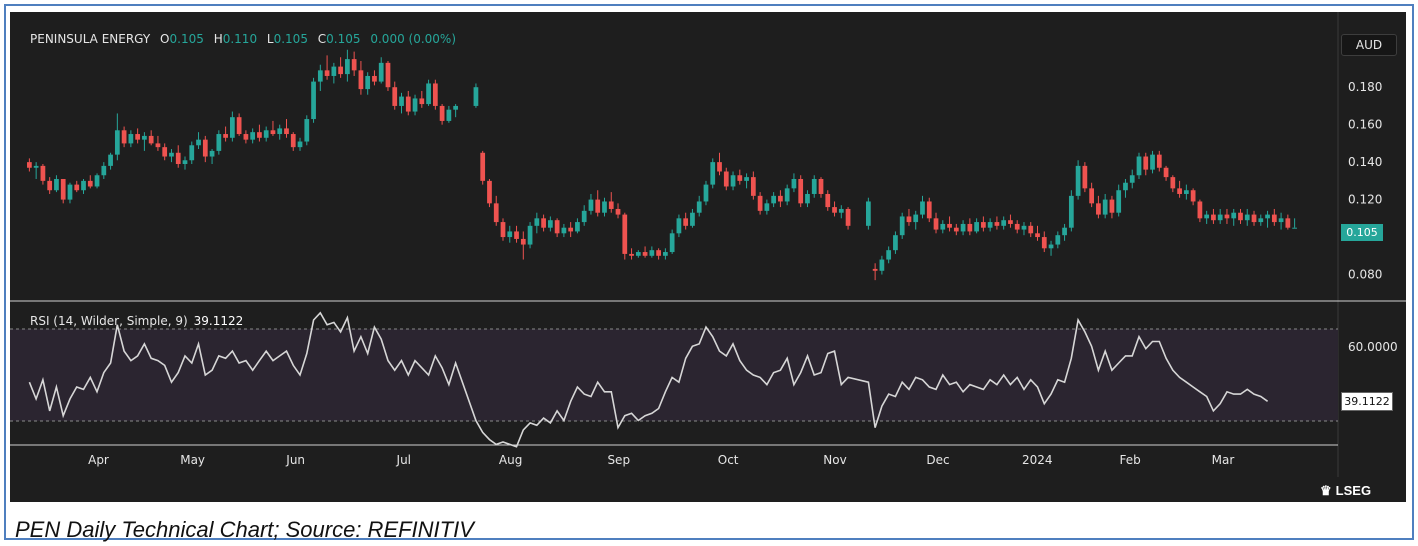 Image resolution: width=1418 pixels, height=546 pixels. What do you see at coordinates (295, 460) in the screenshot?
I see `time-tick-label: Jun` at bounding box center [295, 460].